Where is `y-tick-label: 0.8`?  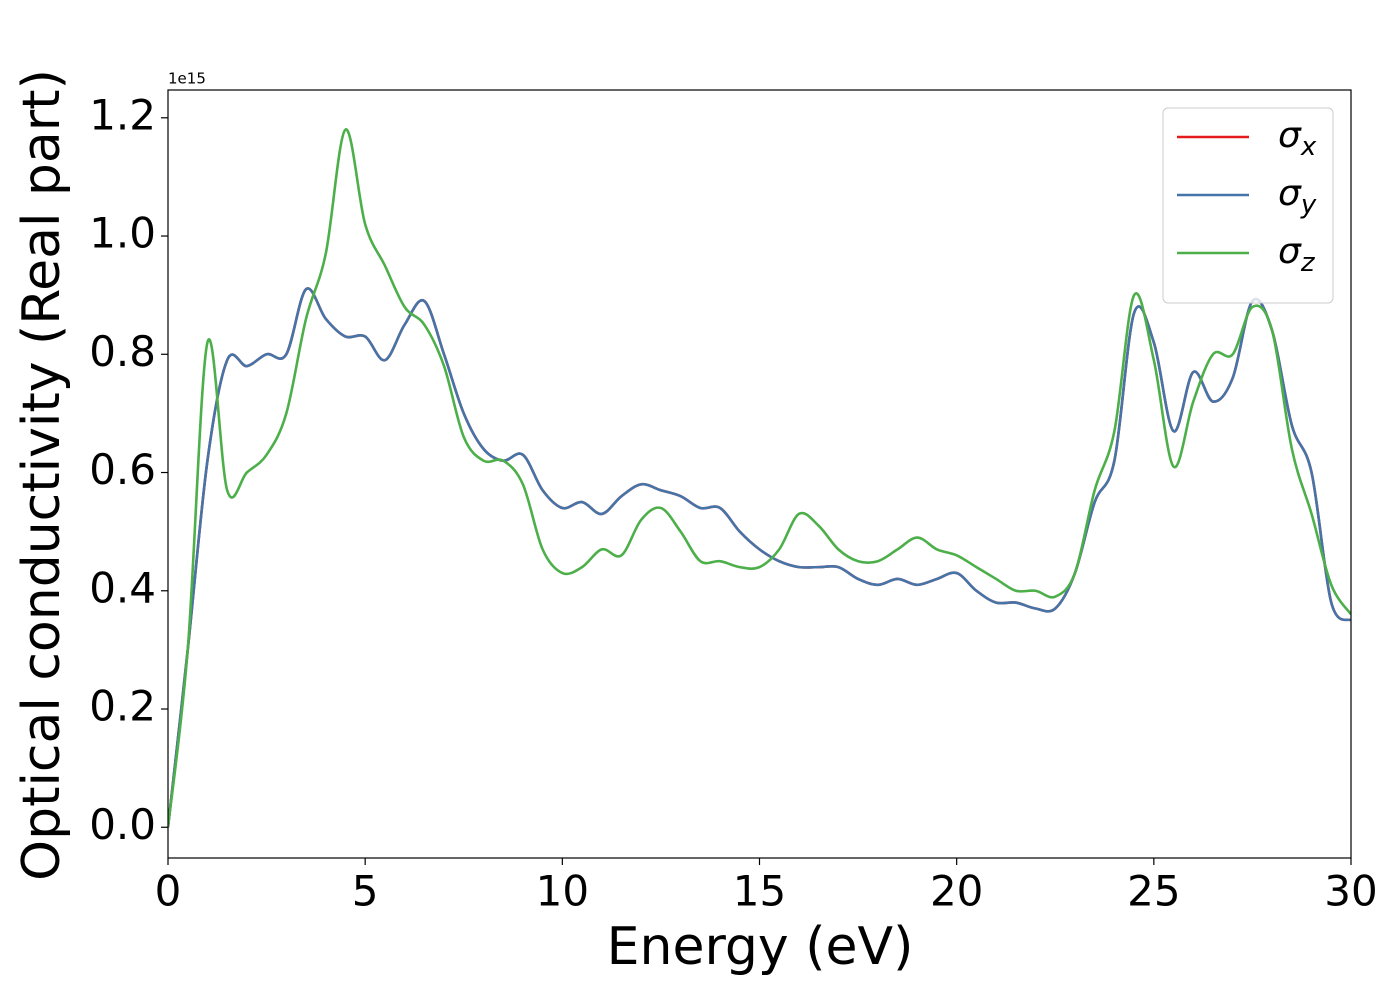
y-tick-label: 0.8 is located at coordinates (122, 351).